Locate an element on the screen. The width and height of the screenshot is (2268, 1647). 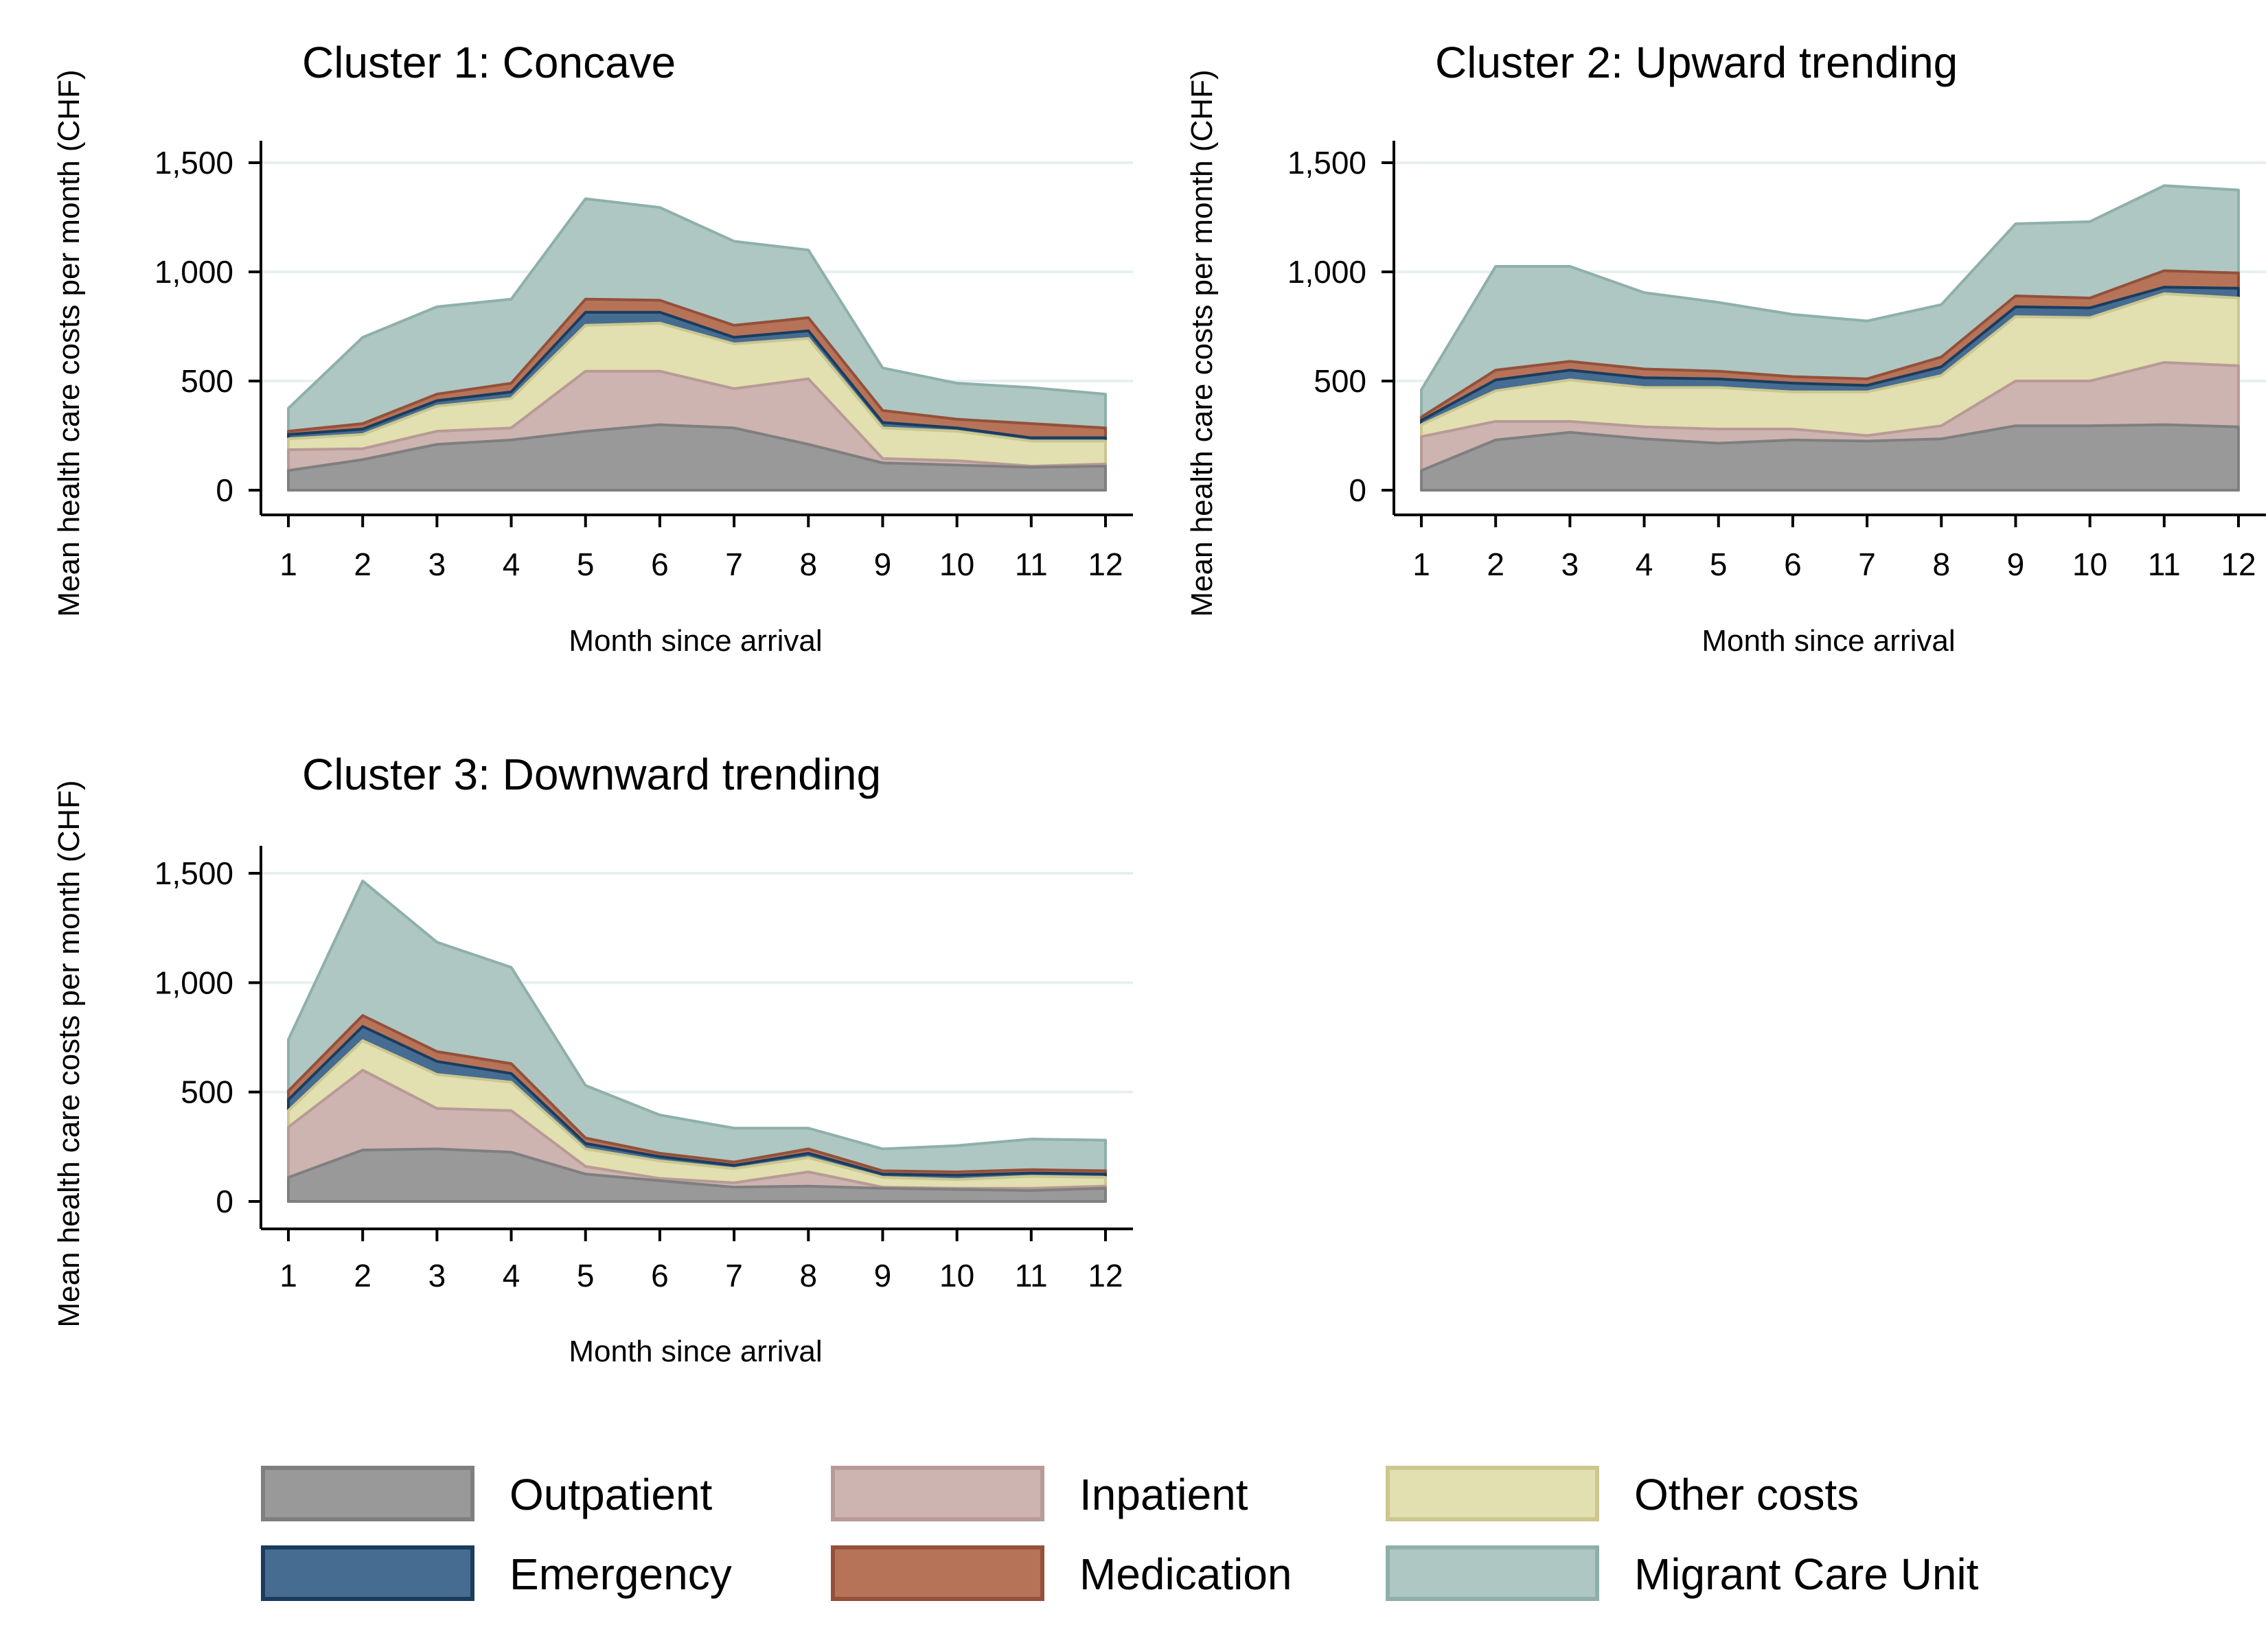
legend-label: Medication is located at coordinates (1185, 1574).